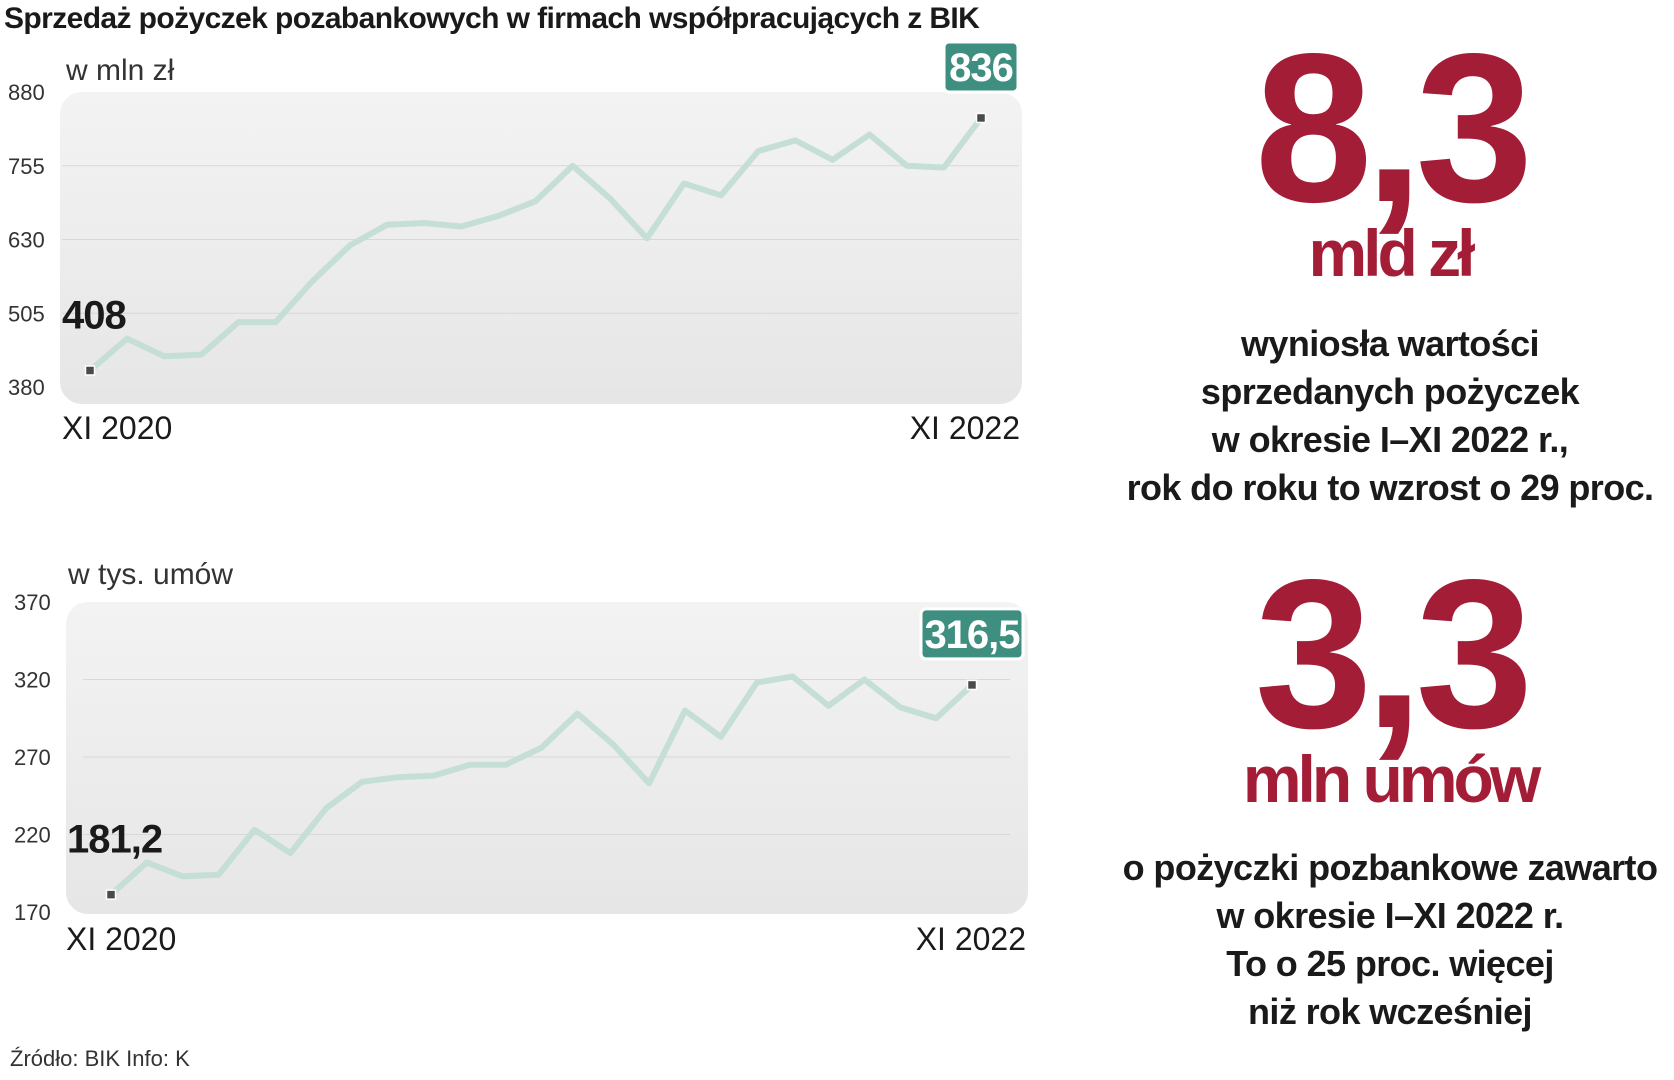 The height and width of the screenshot is (1080, 1674). I want to click on y-tick-label: 270, so click(32, 757).